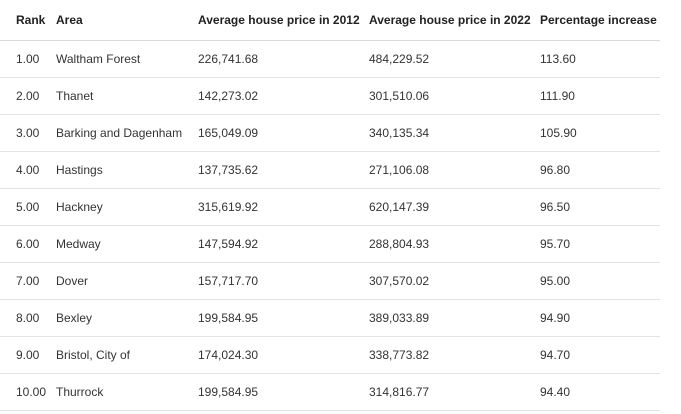 This screenshot has width=681, height=414. I want to click on cell-price-2022: 338,773.82, so click(448, 355).